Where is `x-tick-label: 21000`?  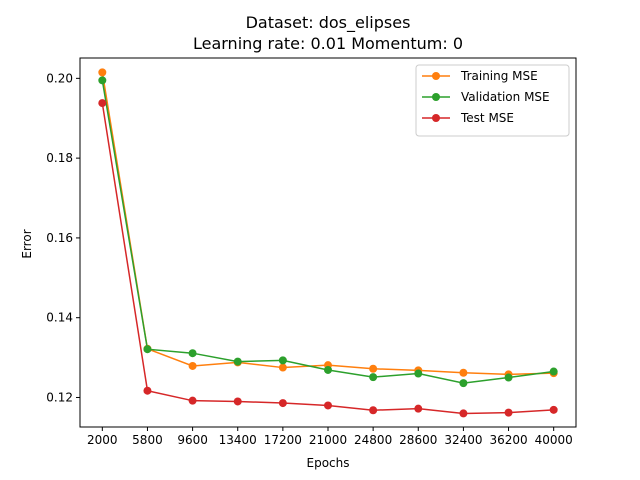
x-tick-label: 21000 is located at coordinates (328, 440).